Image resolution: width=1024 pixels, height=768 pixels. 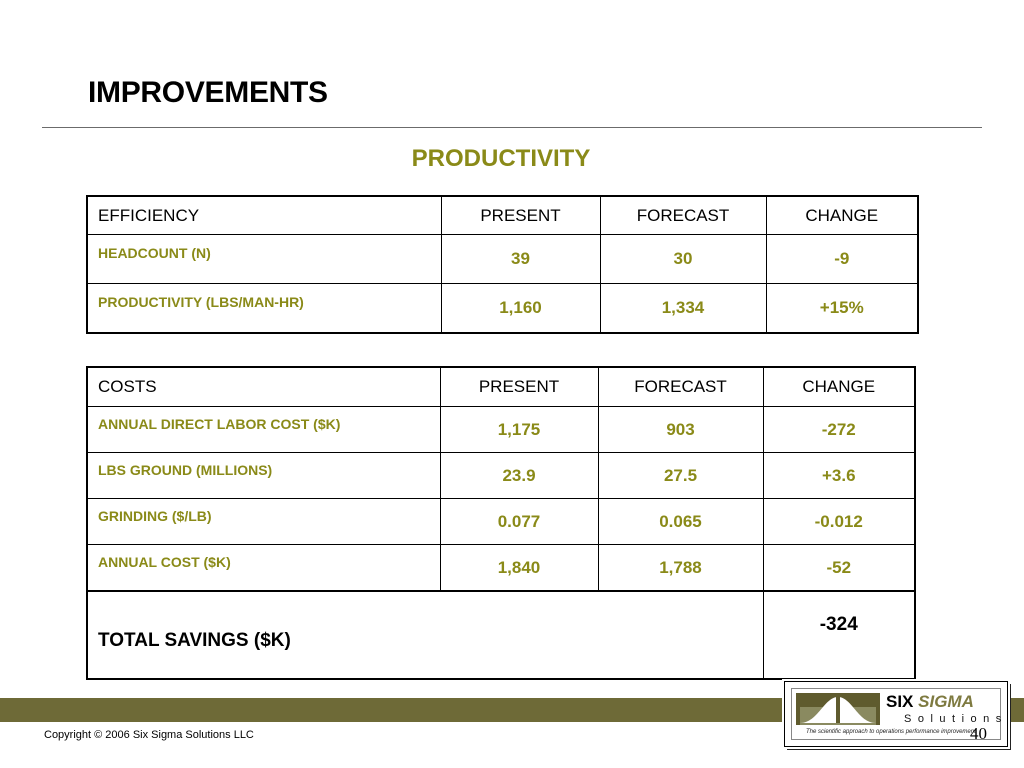 What do you see at coordinates (208, 92) in the screenshot?
I see `slide-title: IMPROVEMENTS` at bounding box center [208, 92].